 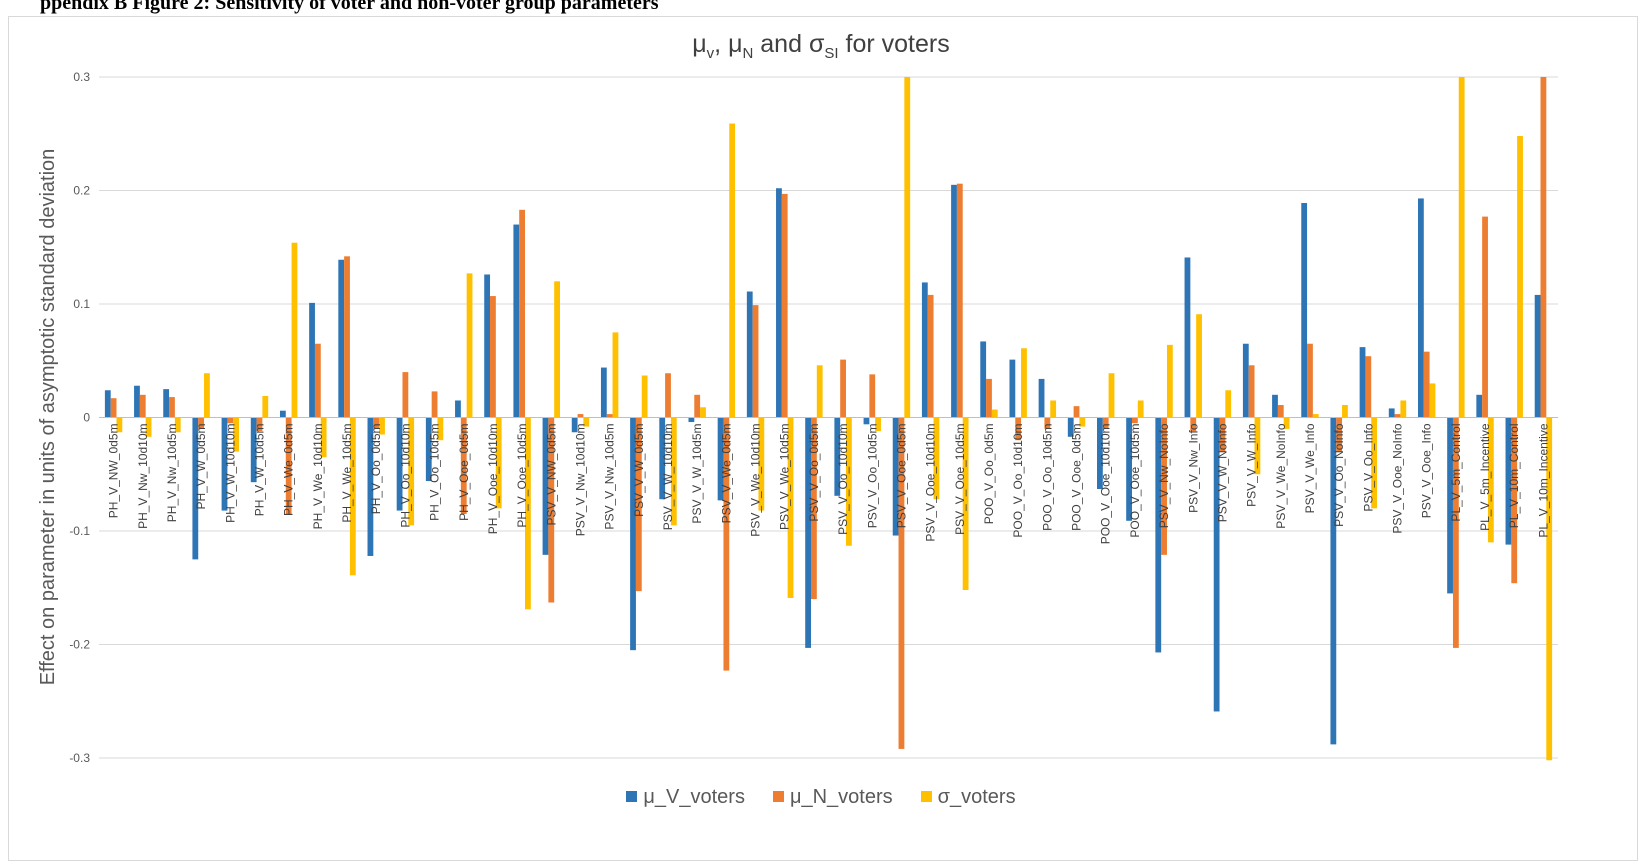 I want to click on category-label: PSV_V_Oo_0d5m, so click(x=814, y=472).